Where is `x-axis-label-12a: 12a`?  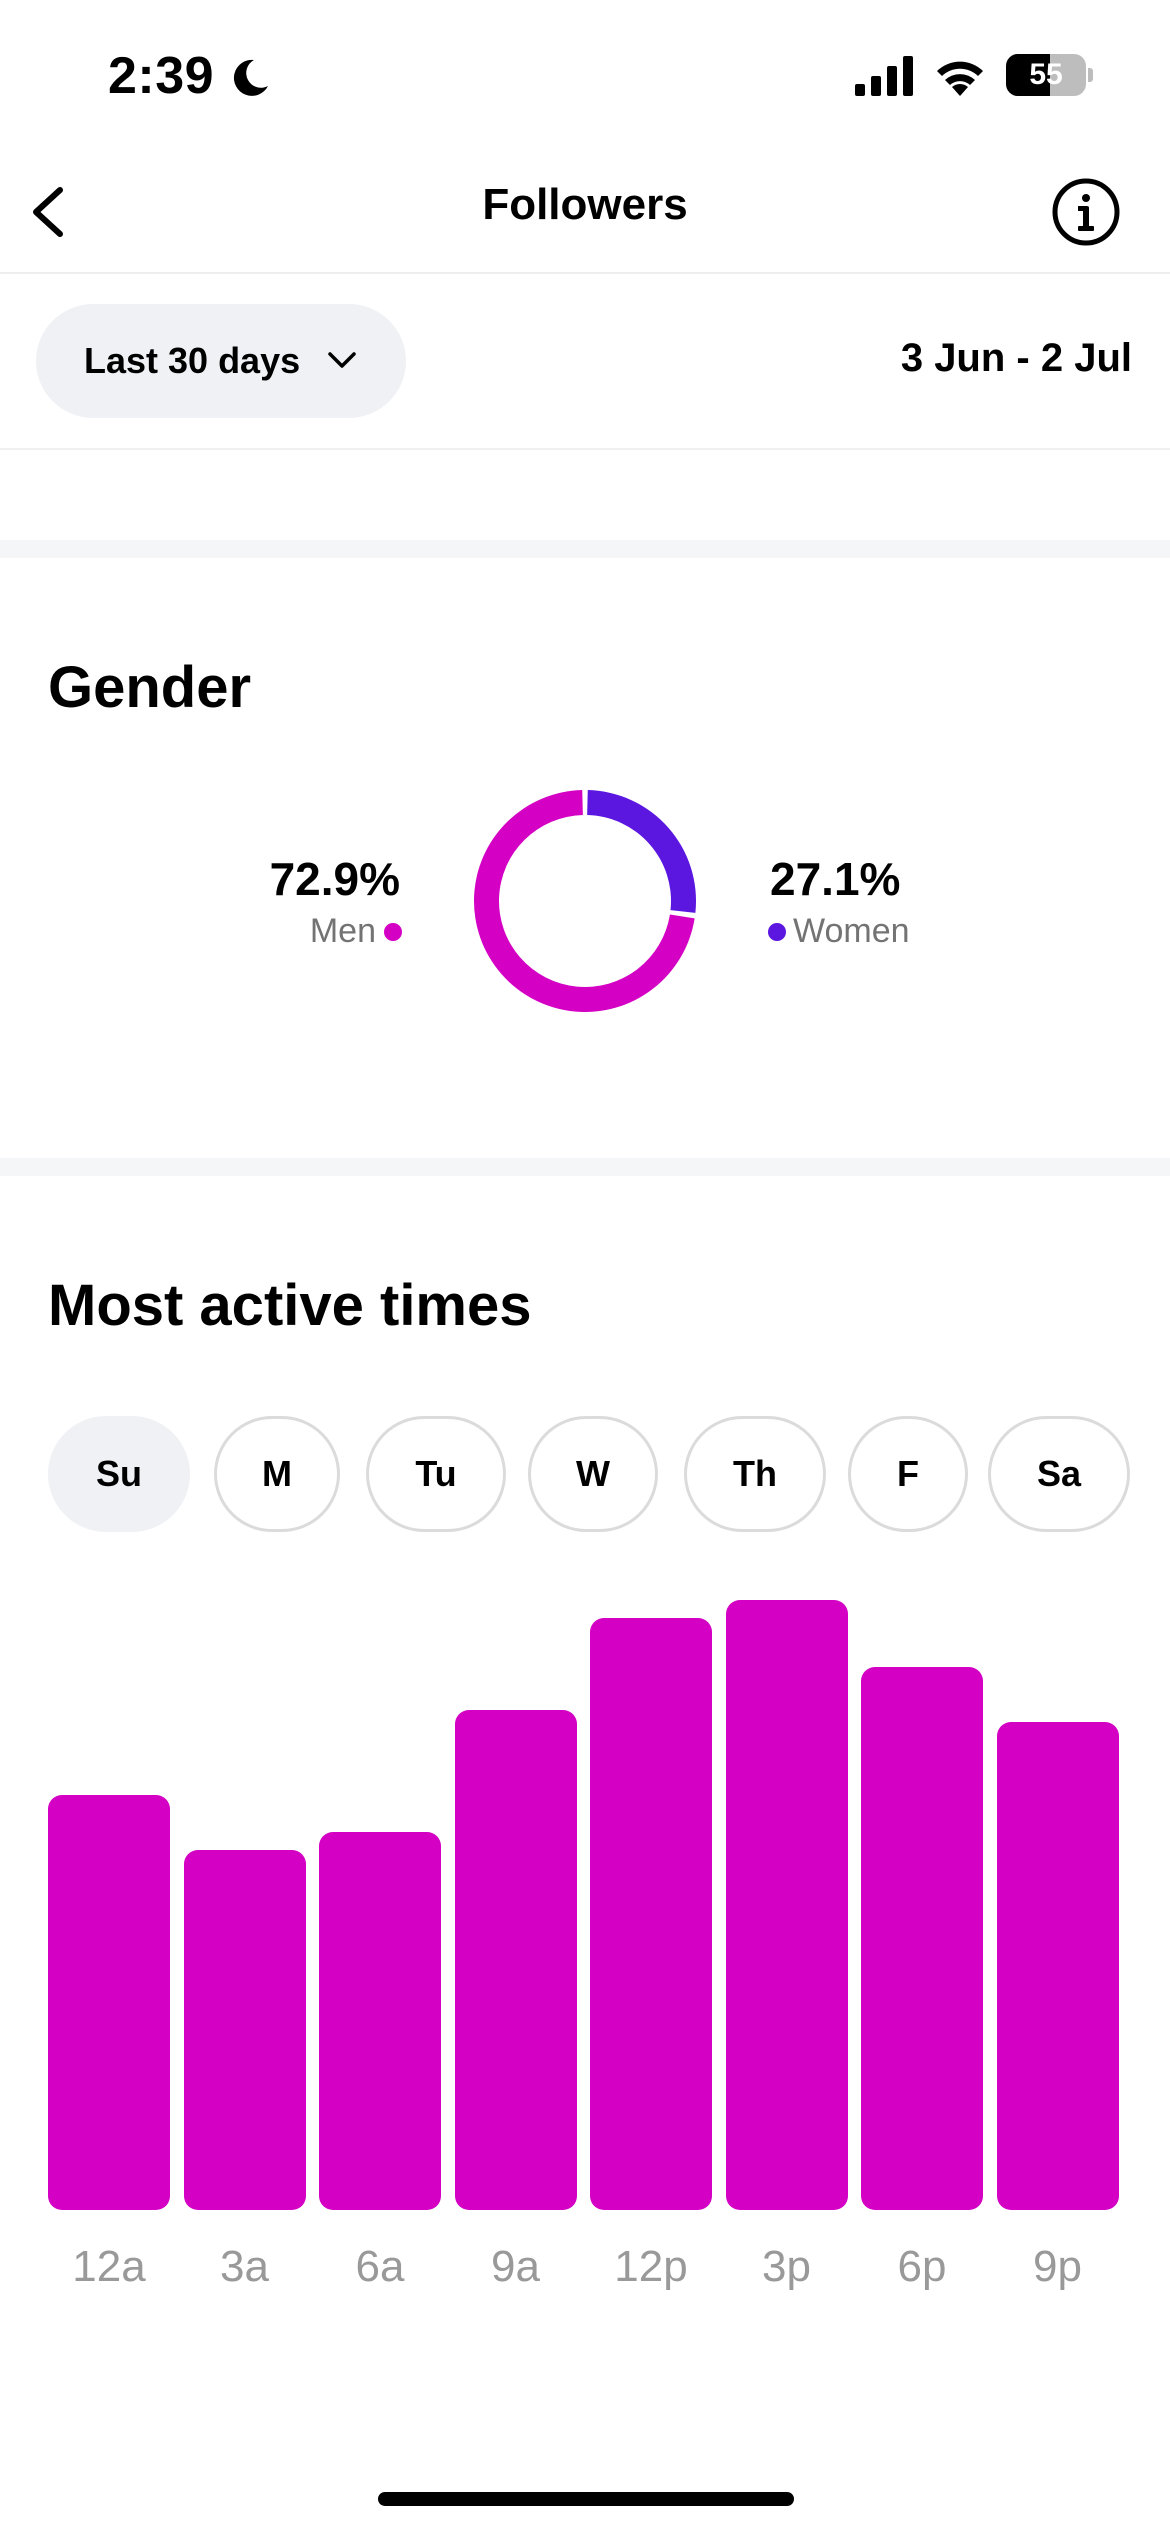 x-axis-label-12a: 12a is located at coordinates (109, 2266).